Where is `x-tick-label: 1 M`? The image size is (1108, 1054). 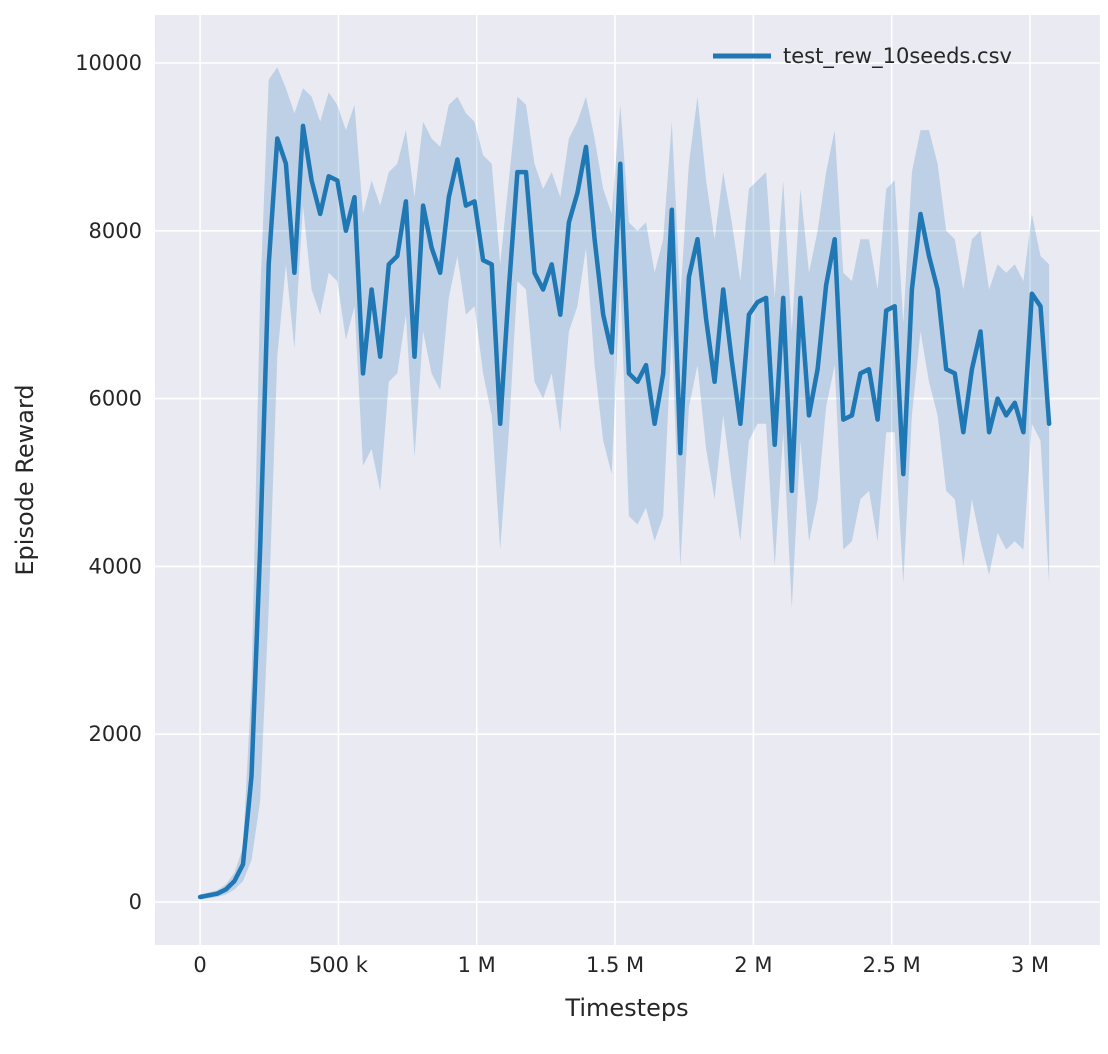
x-tick-label: 1 M is located at coordinates (477, 965).